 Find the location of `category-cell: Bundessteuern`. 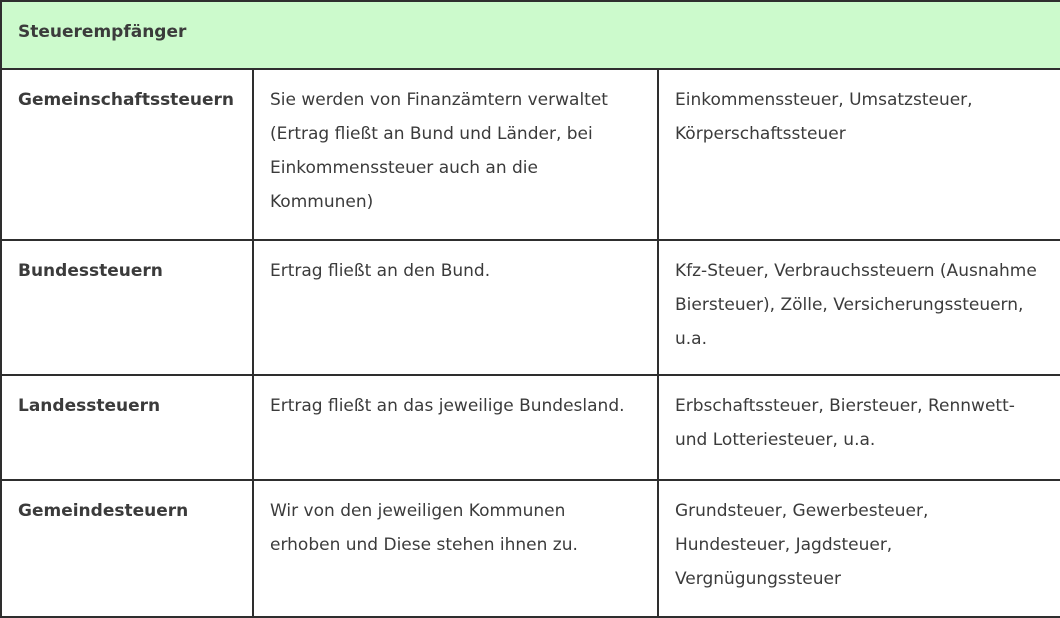

category-cell: Bundessteuern is located at coordinates (127, 307).